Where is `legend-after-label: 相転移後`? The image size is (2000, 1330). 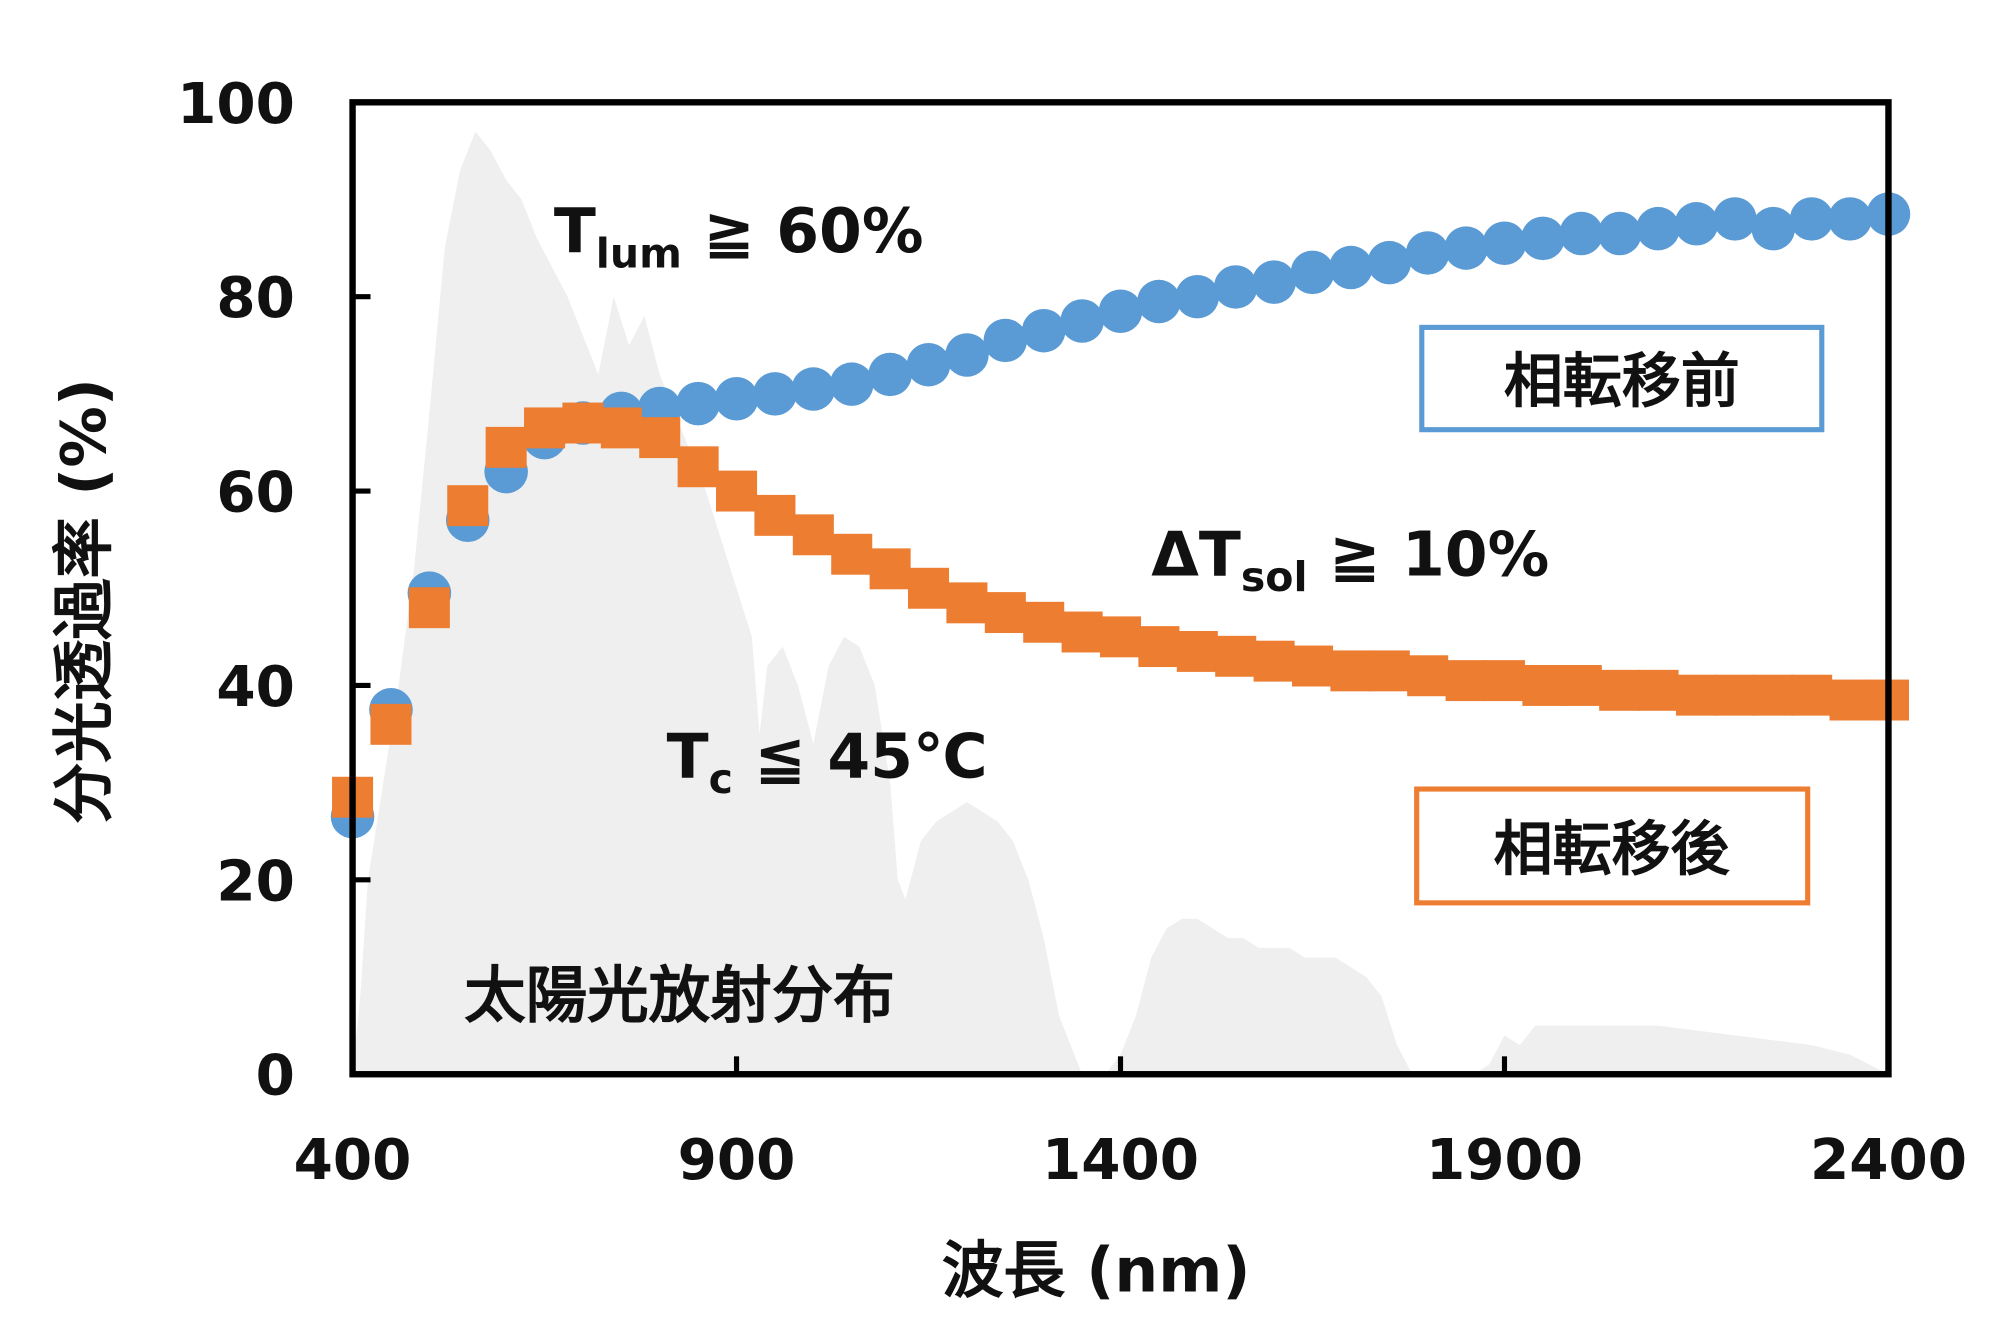
legend-after-label: 相転移後 is located at coordinates (1612, 849).